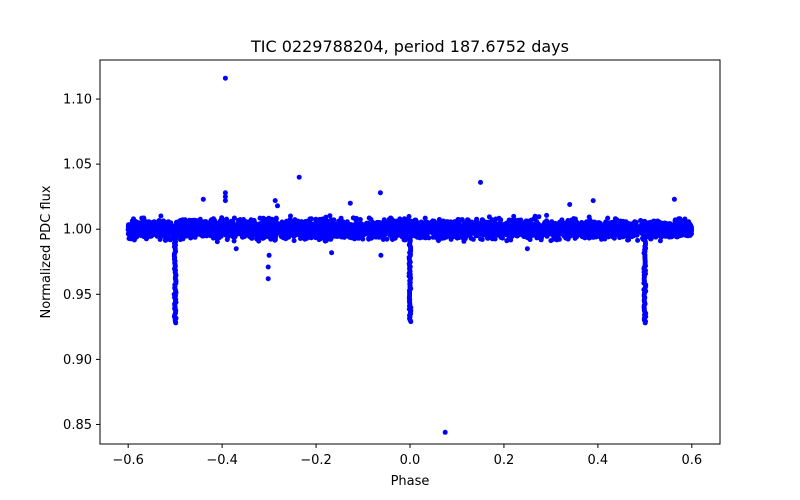 The width and height of the screenshot is (800, 500). Describe the element at coordinates (316, 460) in the screenshot. I see `x-tick-label: −0.2` at that location.